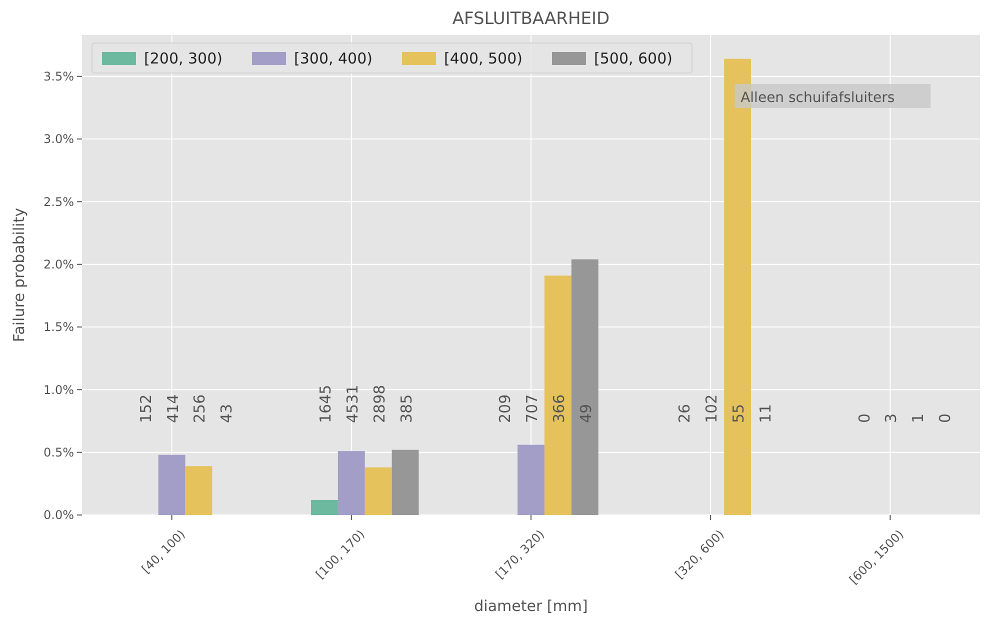 The image size is (990, 619). What do you see at coordinates (585, 413) in the screenshot?
I see `annotation: 49` at bounding box center [585, 413].